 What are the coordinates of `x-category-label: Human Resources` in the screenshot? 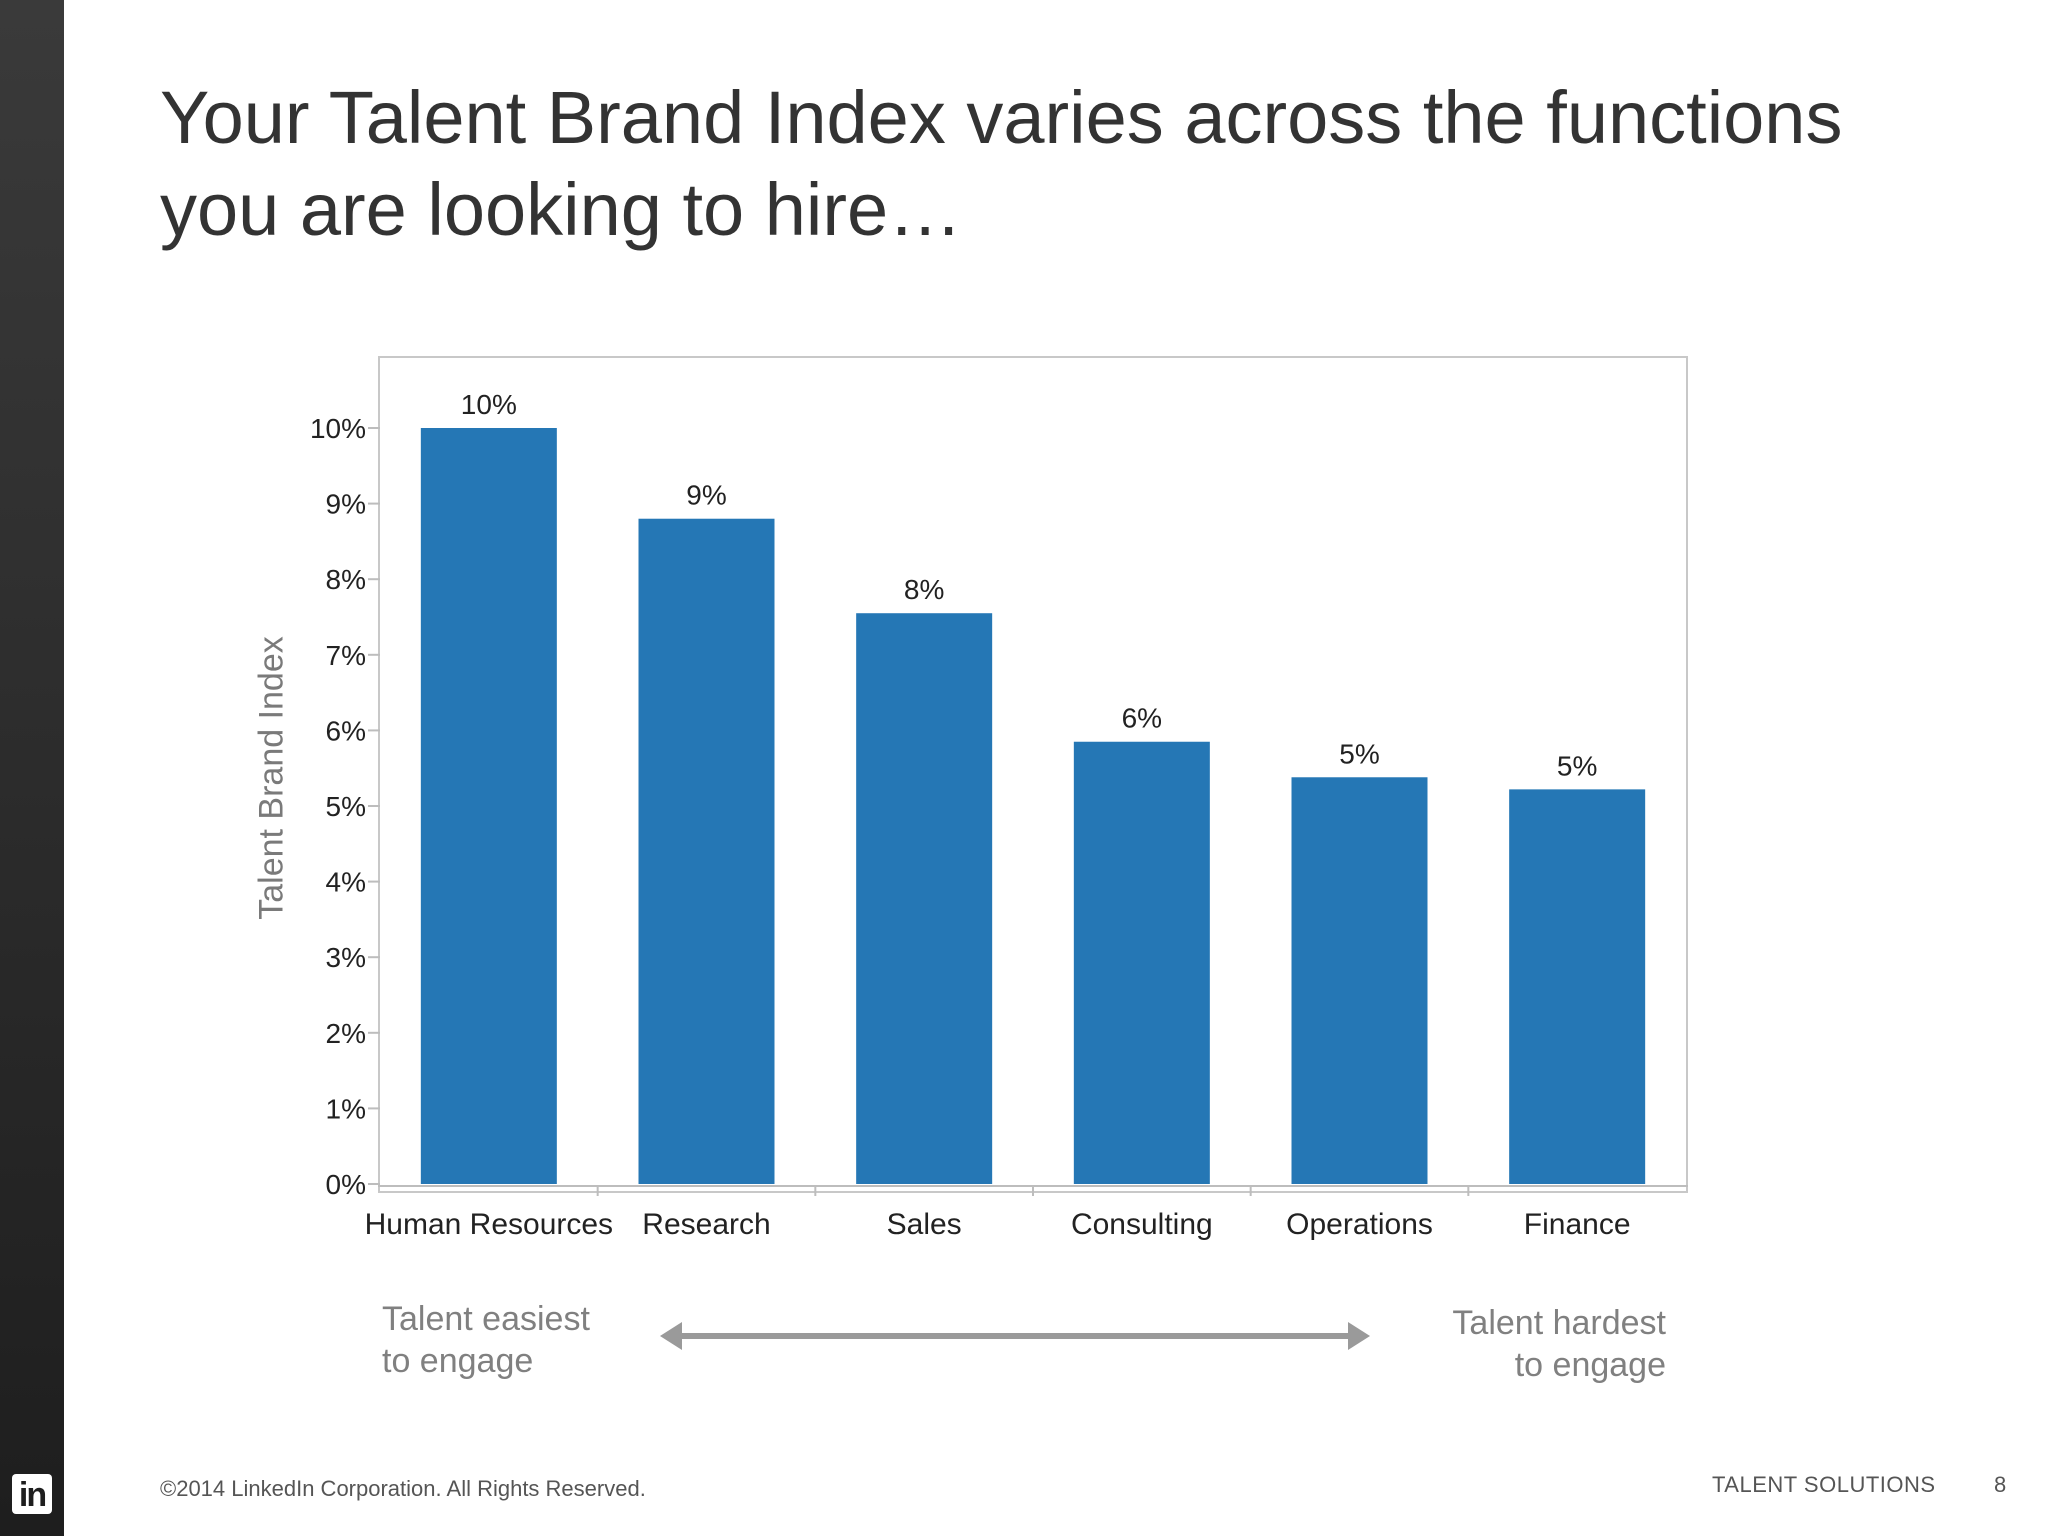 It's located at (489, 1224).